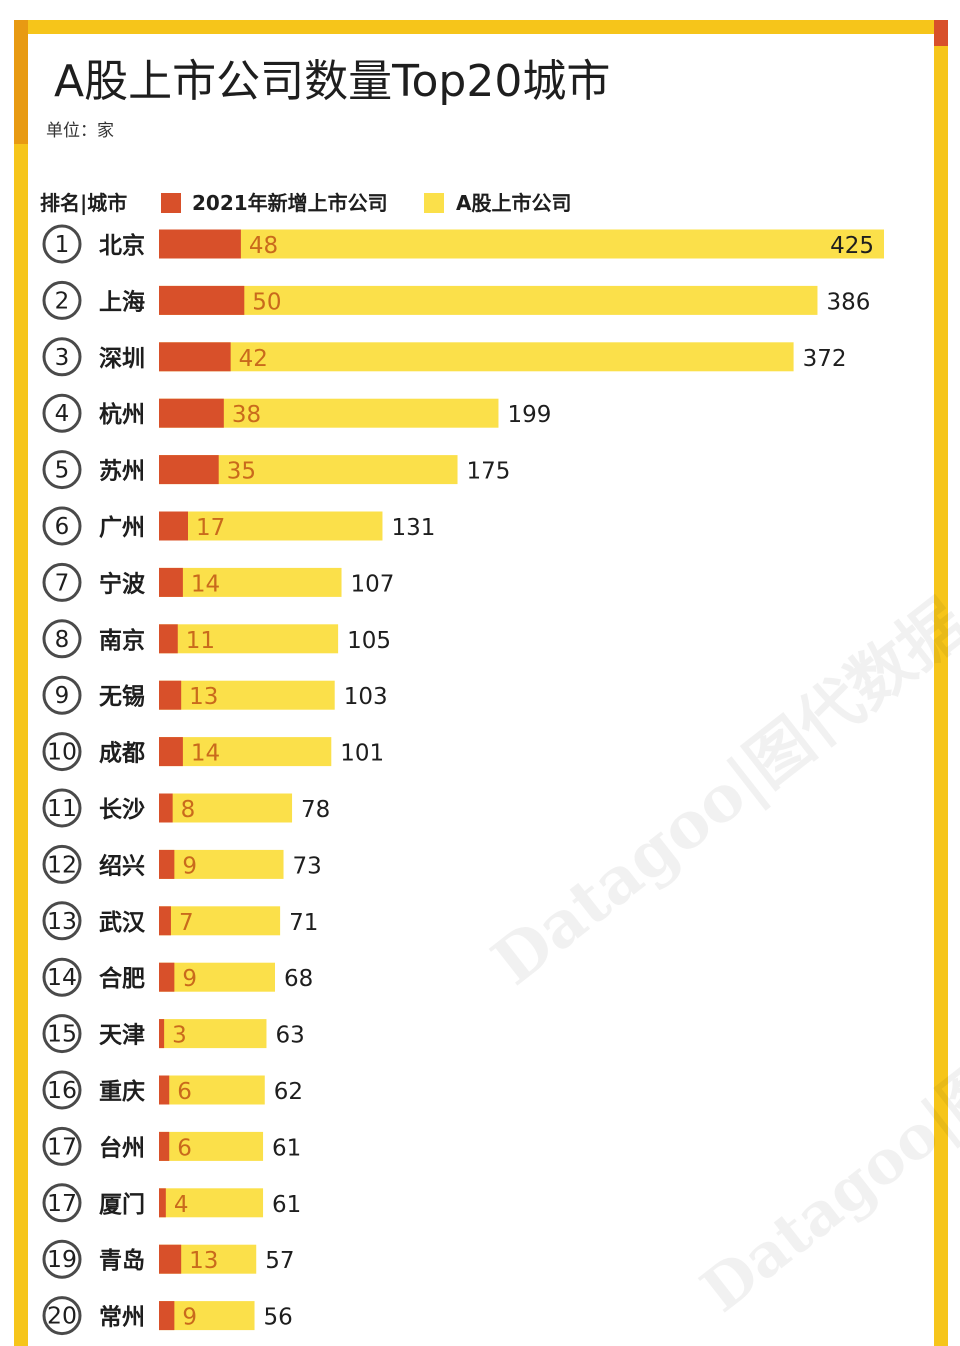 This screenshot has height=1346, width=960. What do you see at coordinates (279, 1261) in the screenshot?
I see `total-value-label: 57` at bounding box center [279, 1261].